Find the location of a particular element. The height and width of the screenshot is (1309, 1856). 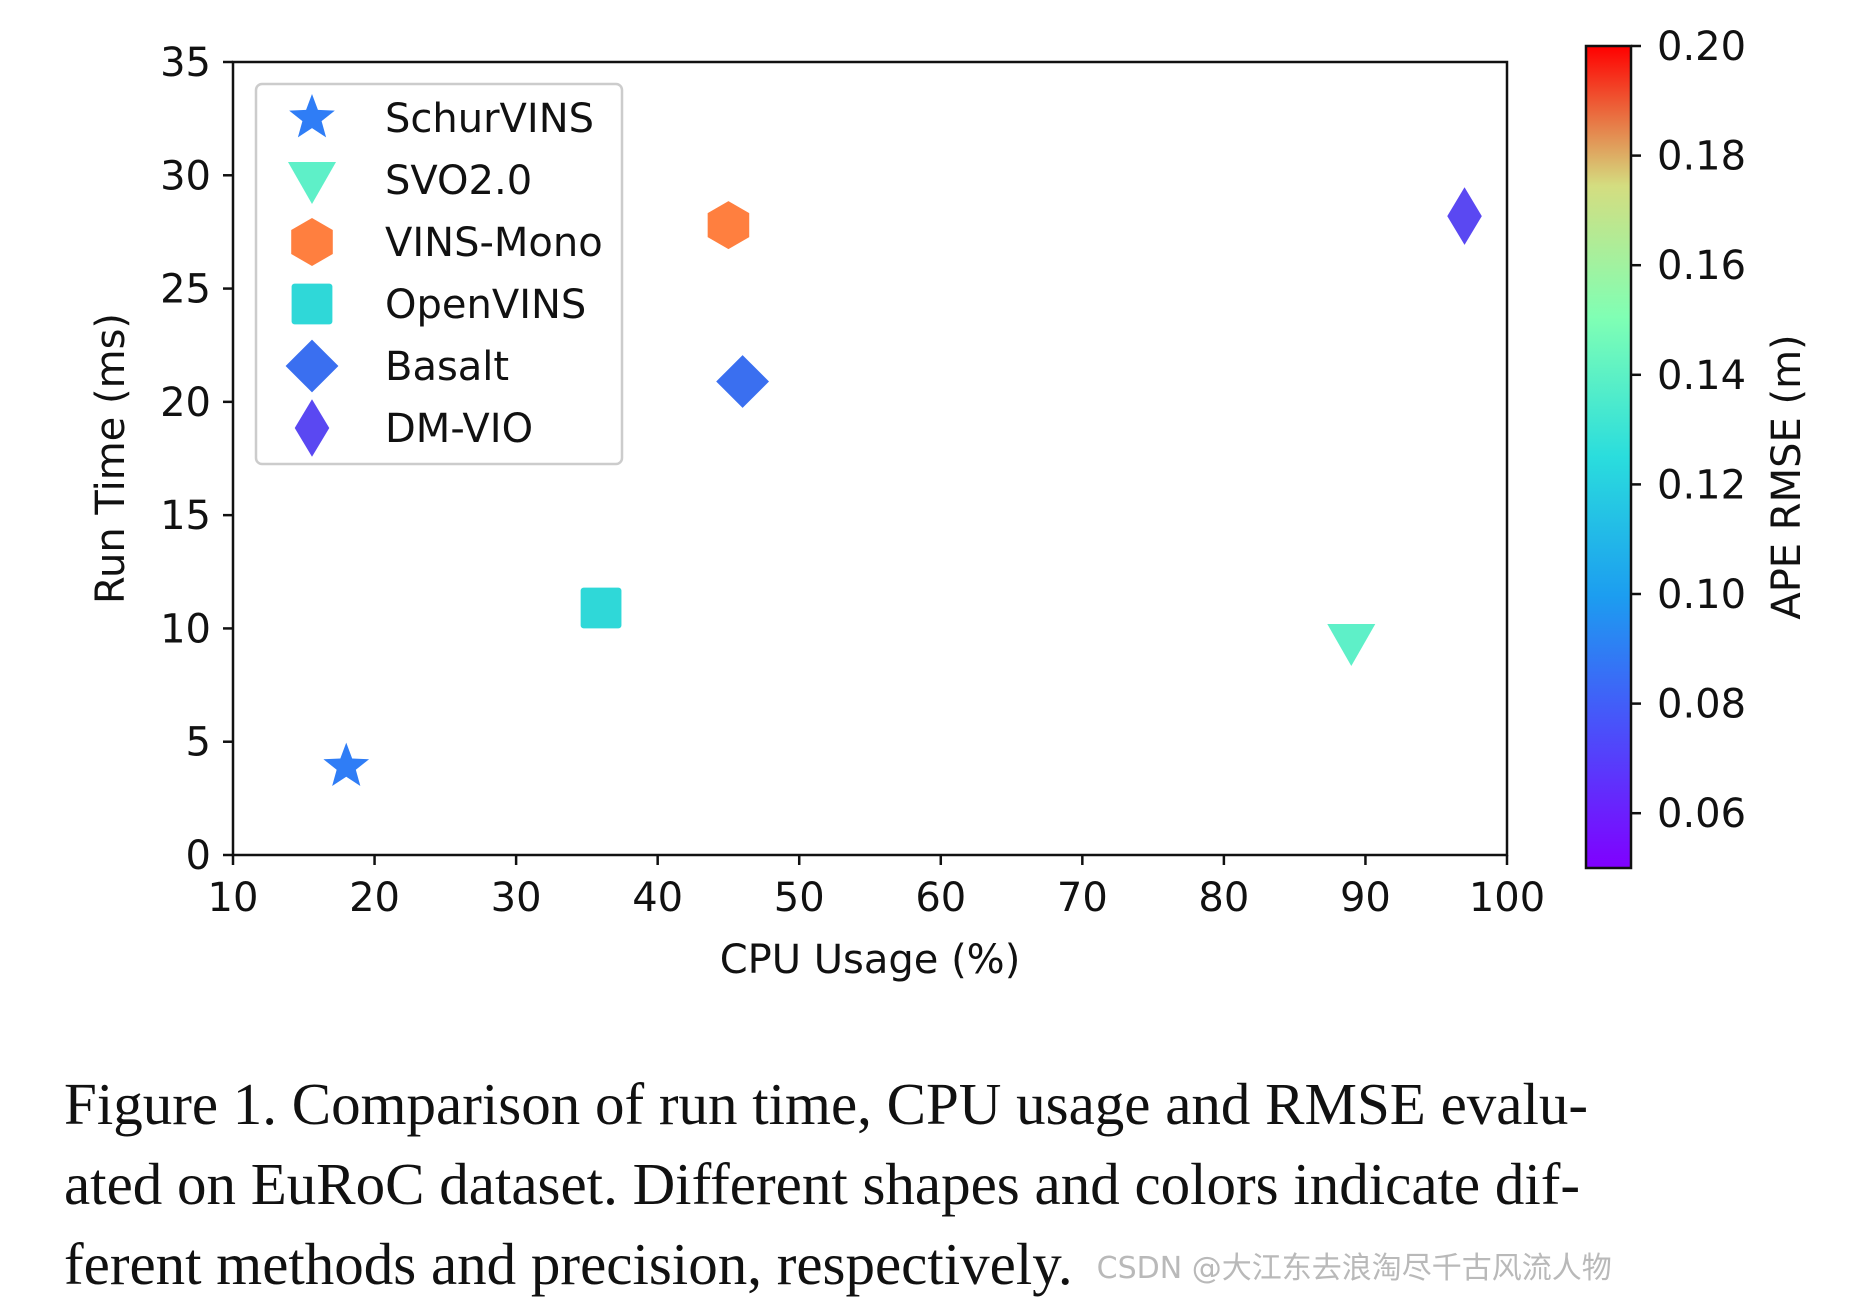

x-tick-label: 10 is located at coordinates (233, 898).